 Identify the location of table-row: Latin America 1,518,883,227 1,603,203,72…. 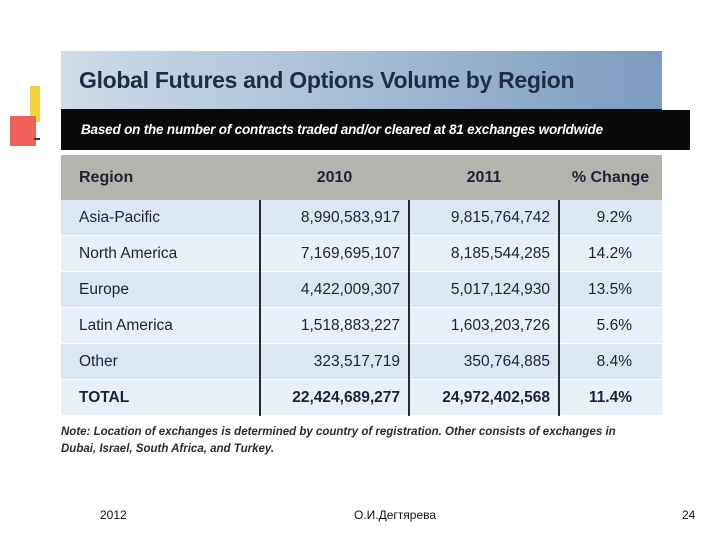
(361, 325).